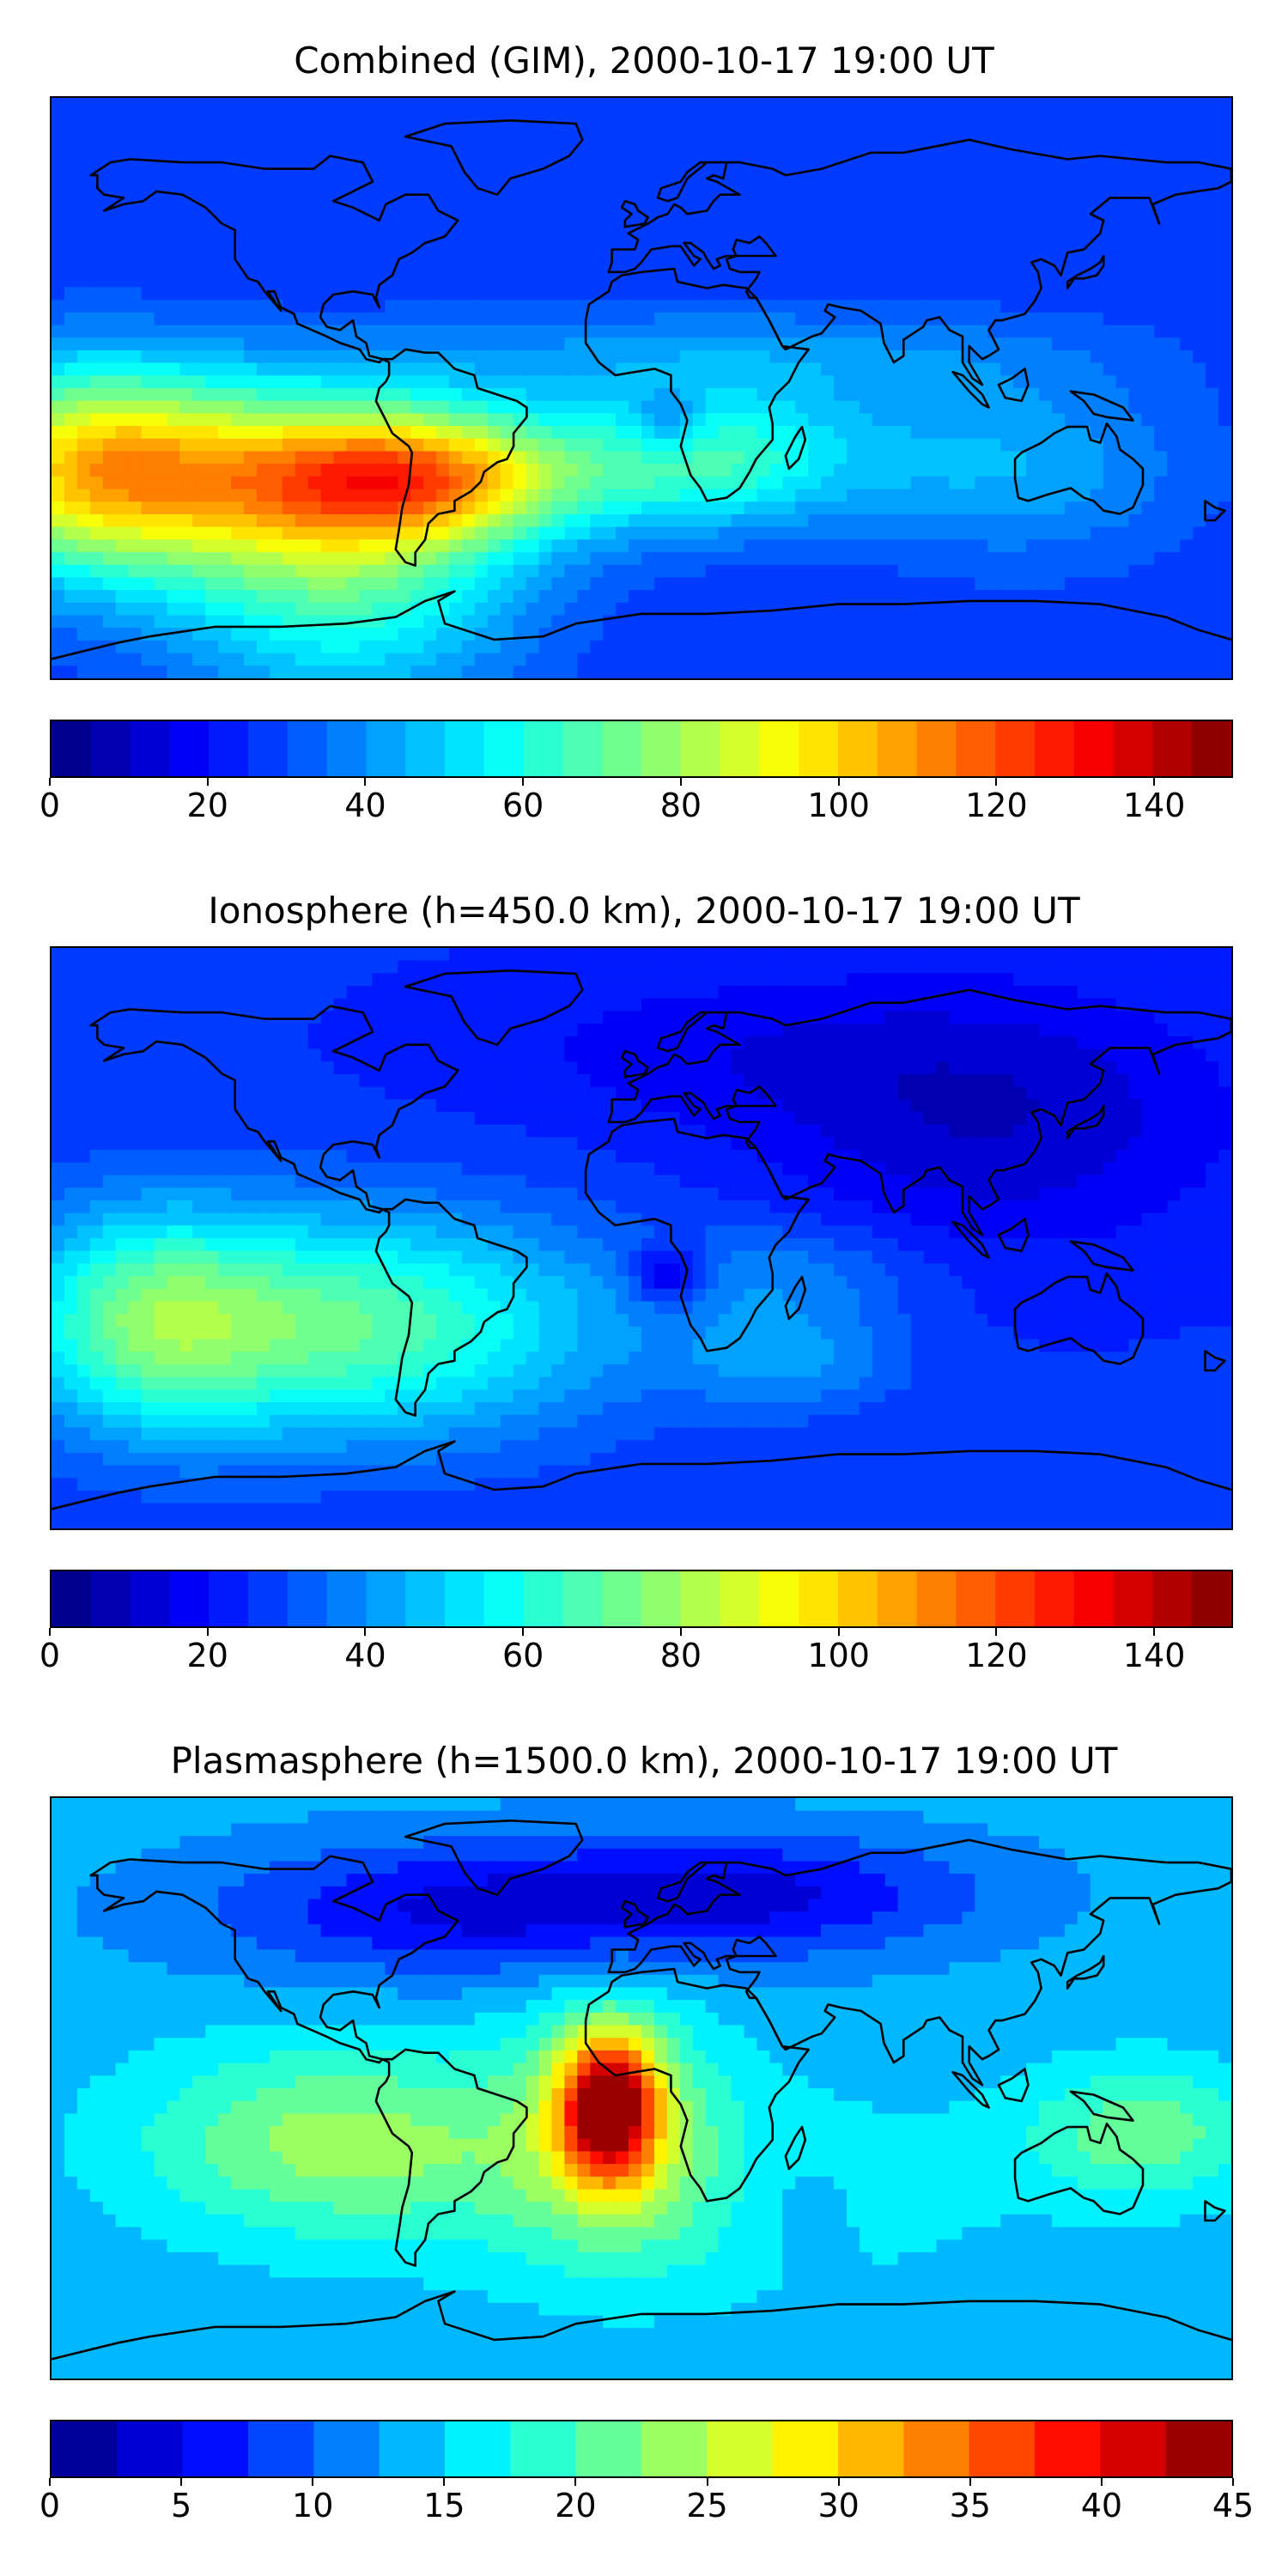 Image resolution: width=1288 pixels, height=2576 pixels. I want to click on colorbar-tick-label: 60, so click(523, 1656).